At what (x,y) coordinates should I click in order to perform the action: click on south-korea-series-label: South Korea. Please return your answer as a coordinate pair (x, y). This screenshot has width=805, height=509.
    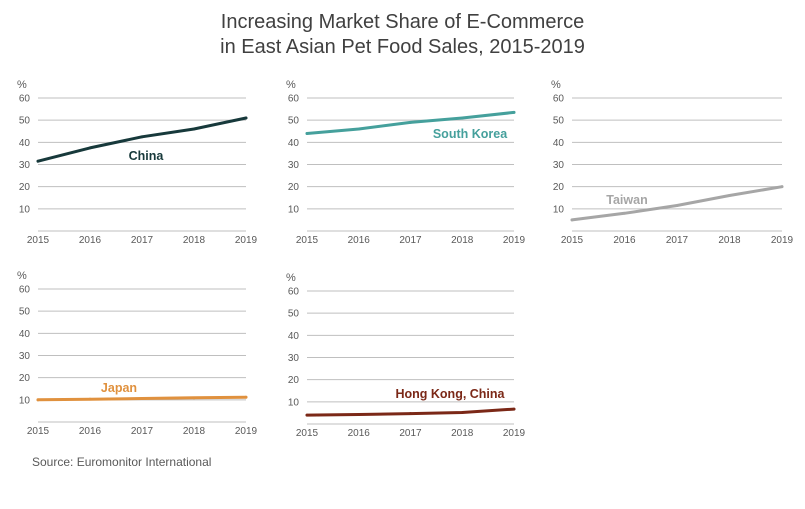
    Looking at the image, I should click on (470, 134).